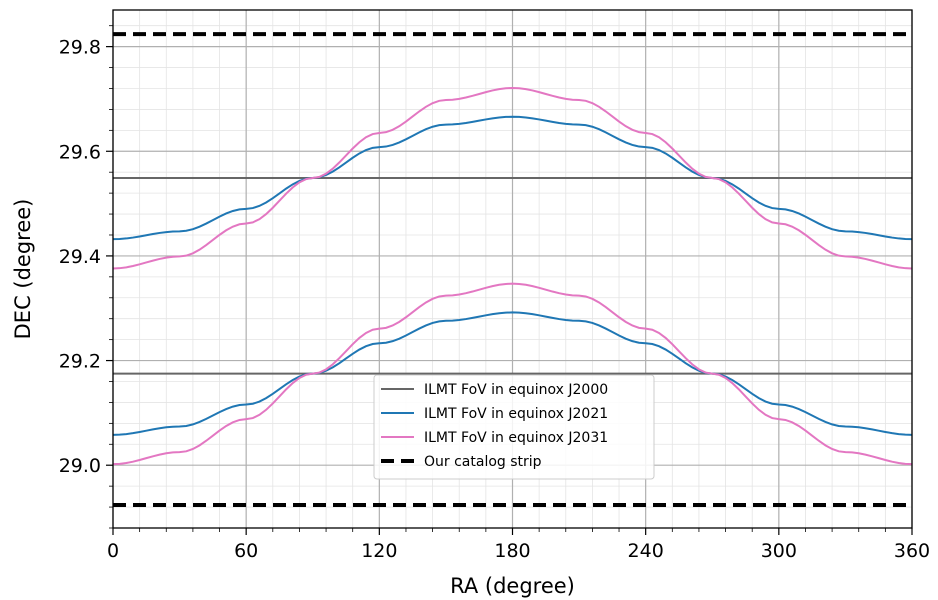 This screenshot has height=600, width=938. What do you see at coordinates (912, 551) in the screenshot?
I see `x-tick-label: 360` at bounding box center [912, 551].